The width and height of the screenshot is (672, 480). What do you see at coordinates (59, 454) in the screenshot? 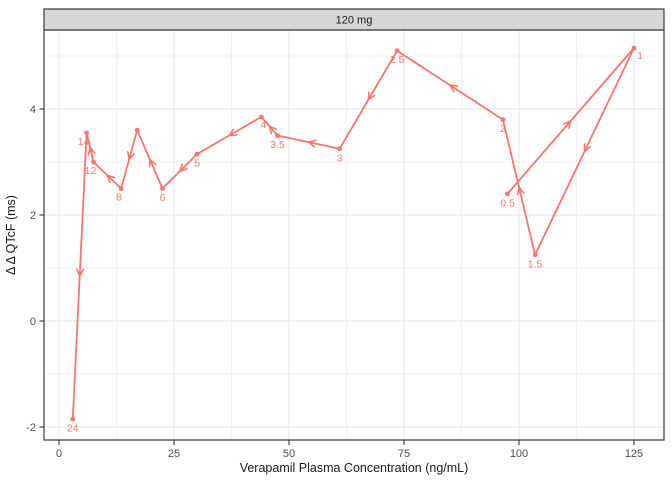
I see `x-tick-label: 0` at bounding box center [59, 454].